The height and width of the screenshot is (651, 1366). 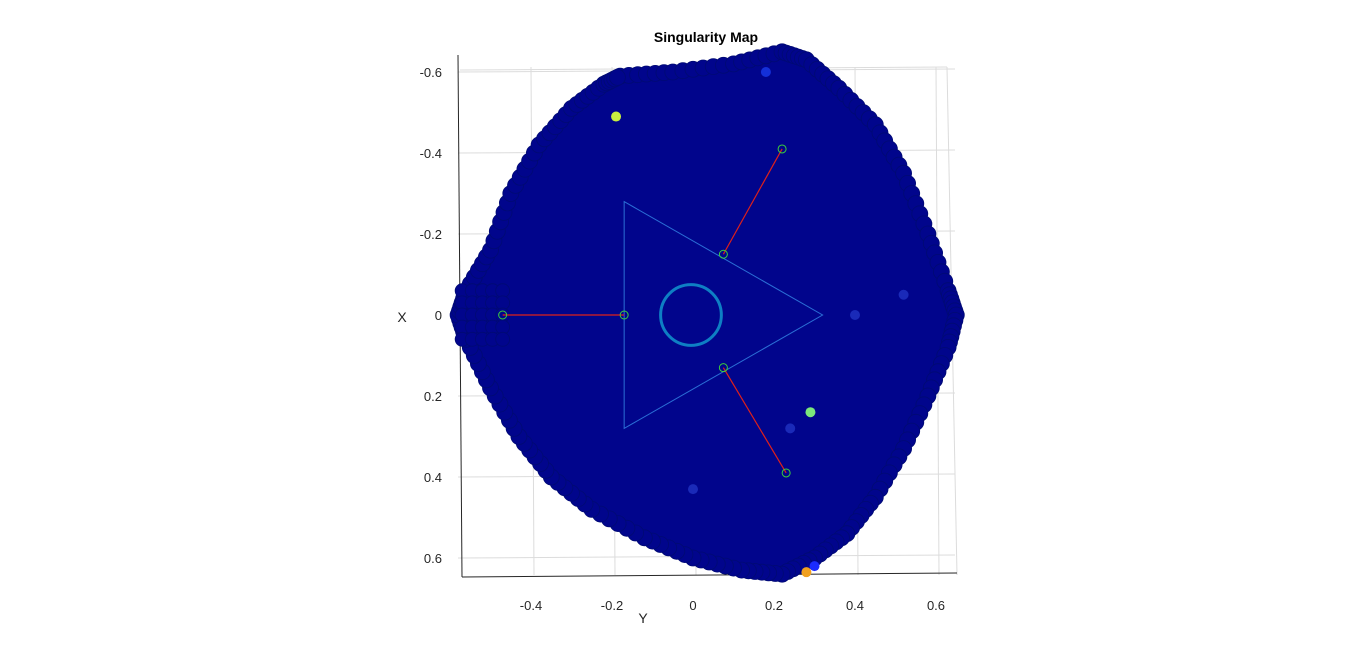 I want to click on y-tick-label: 0, so click(x=438, y=315).